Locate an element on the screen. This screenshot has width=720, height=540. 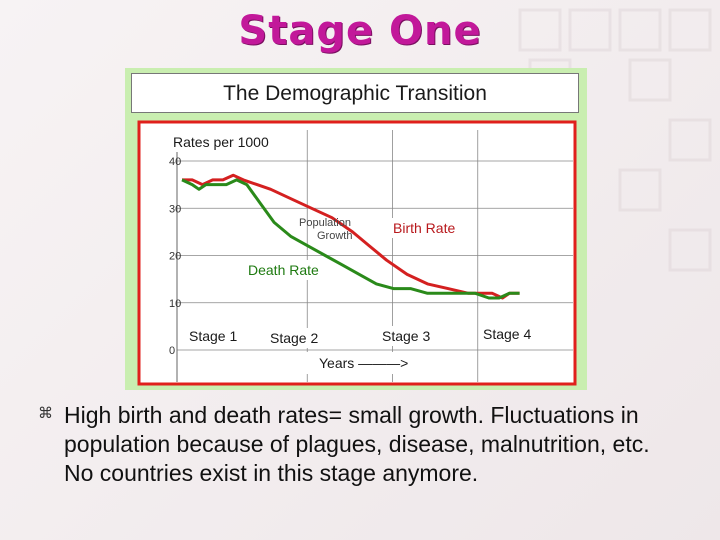
birth-rate-label-box is located at coordinates (429, 228).